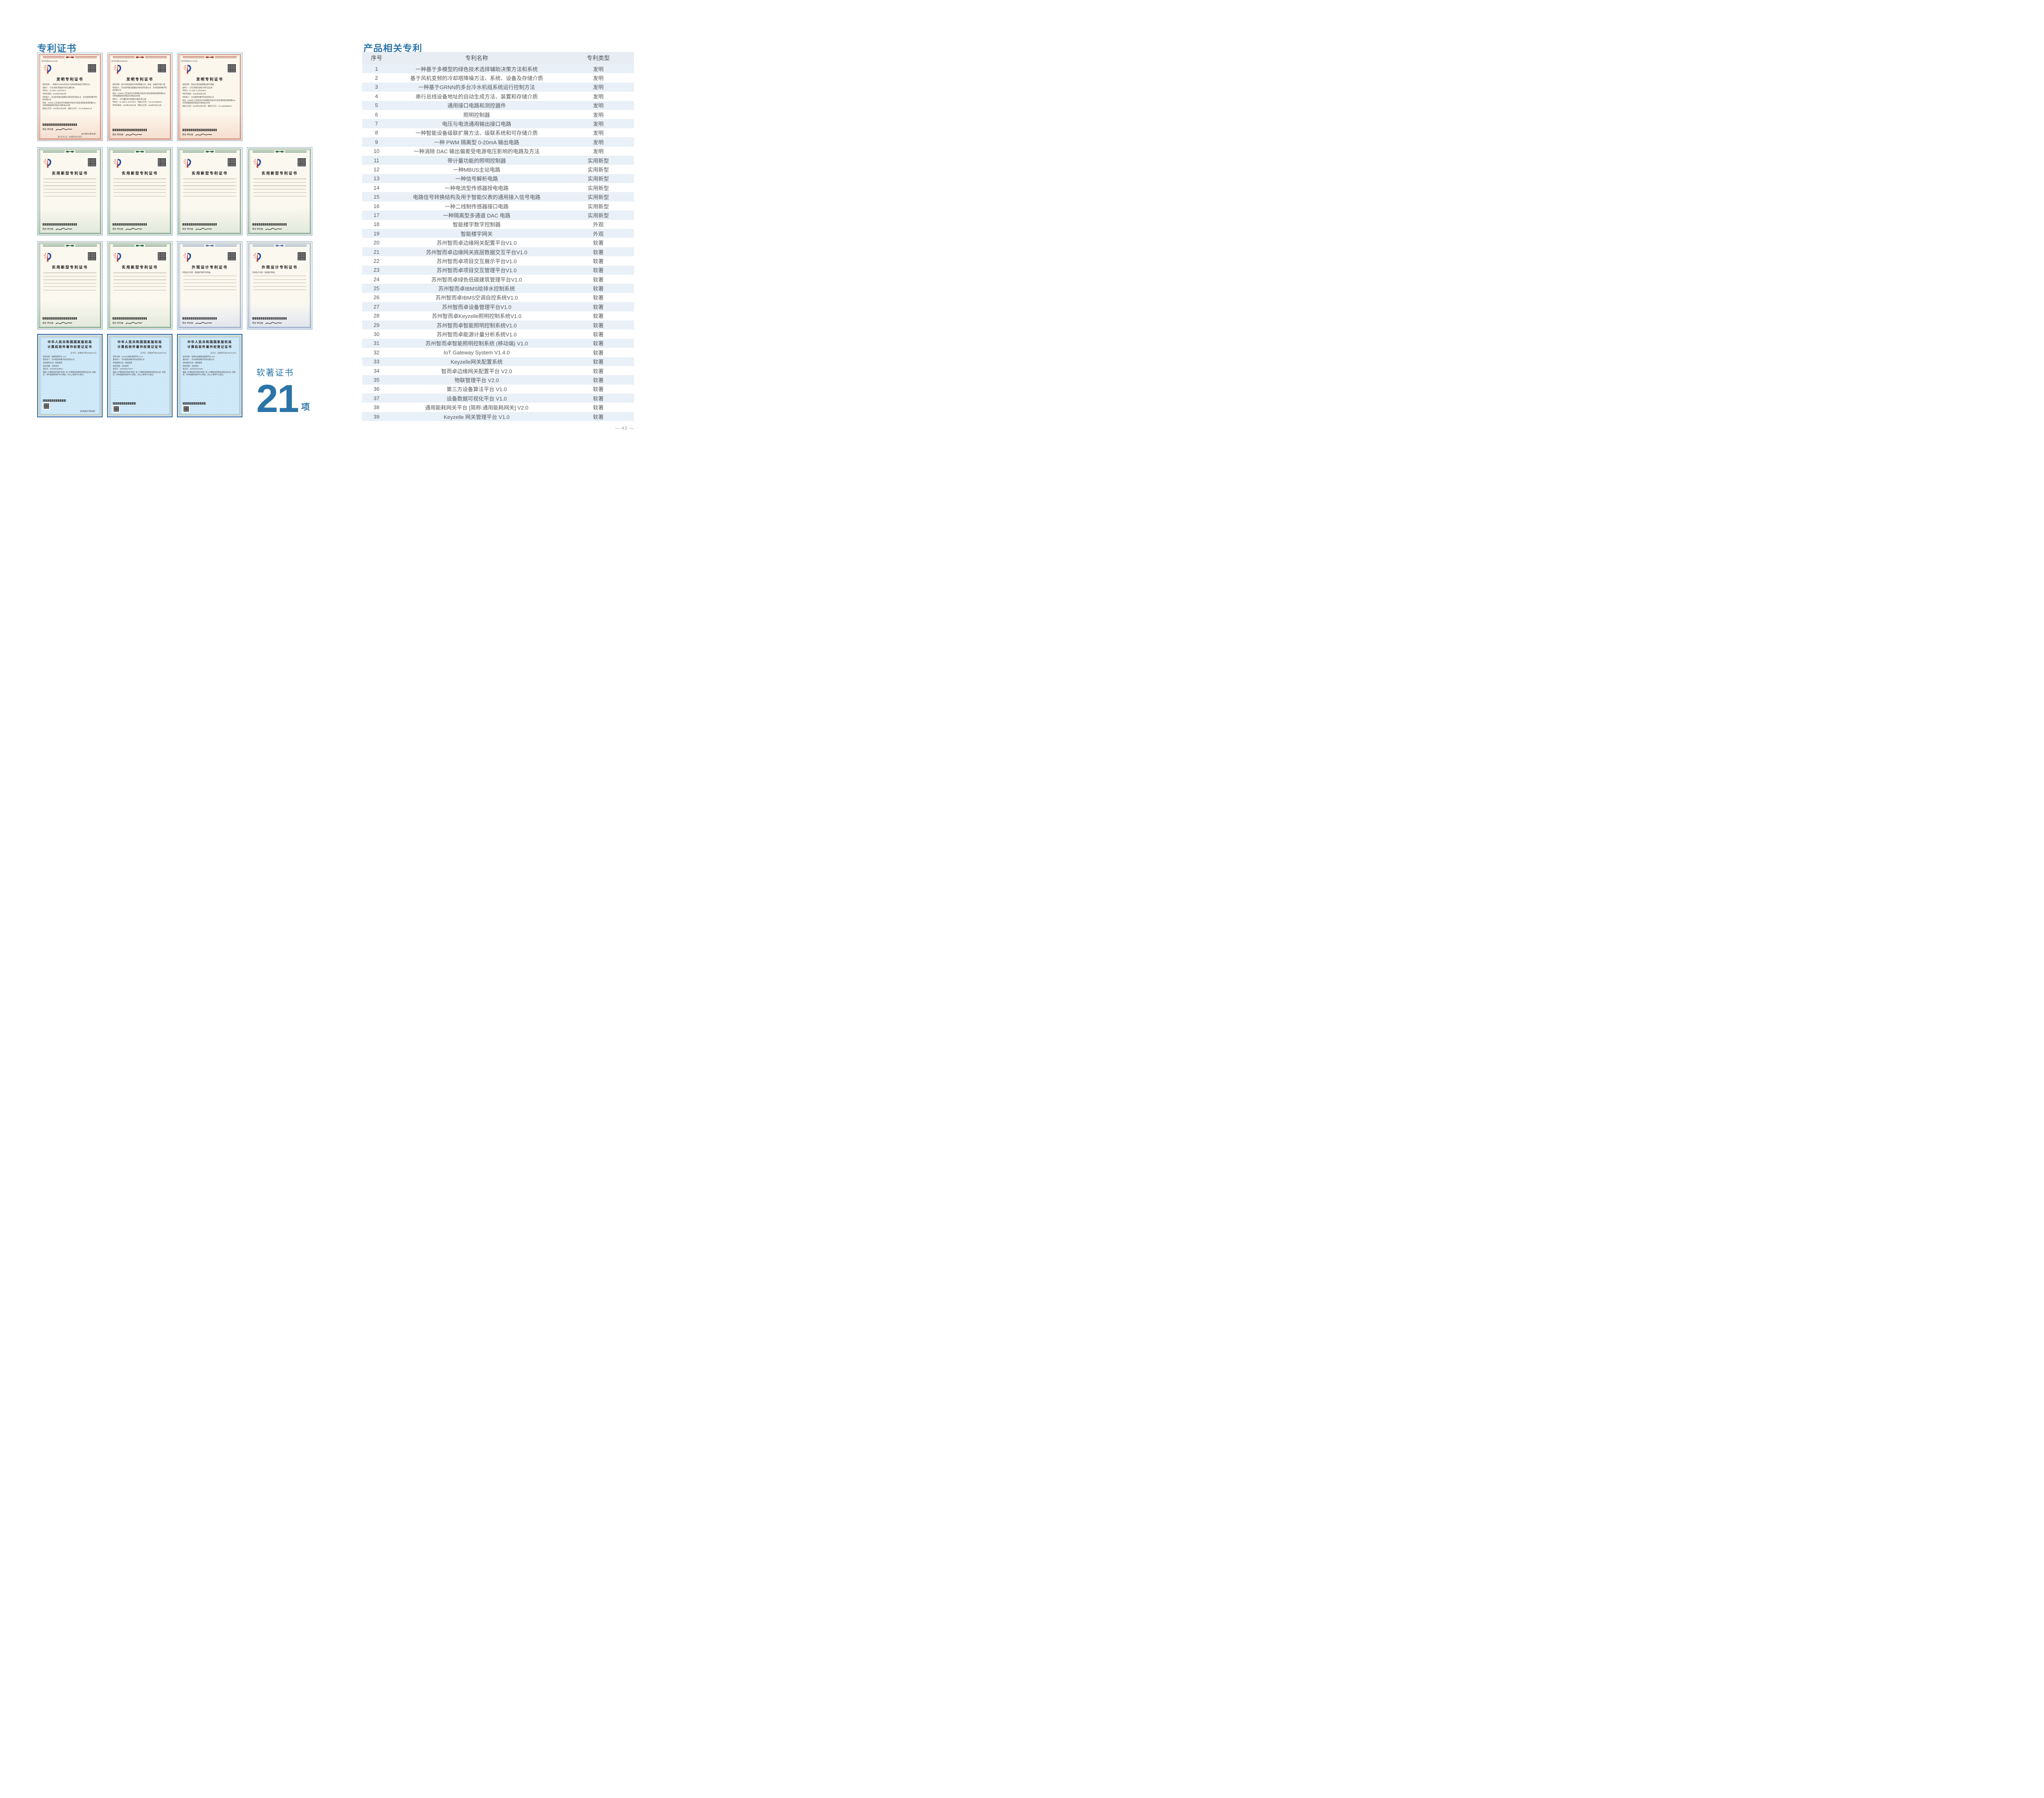 This screenshot has height=1798, width=2044. I want to click on software-cert-count-block: 软著证书 21 项, so click(299, 393).